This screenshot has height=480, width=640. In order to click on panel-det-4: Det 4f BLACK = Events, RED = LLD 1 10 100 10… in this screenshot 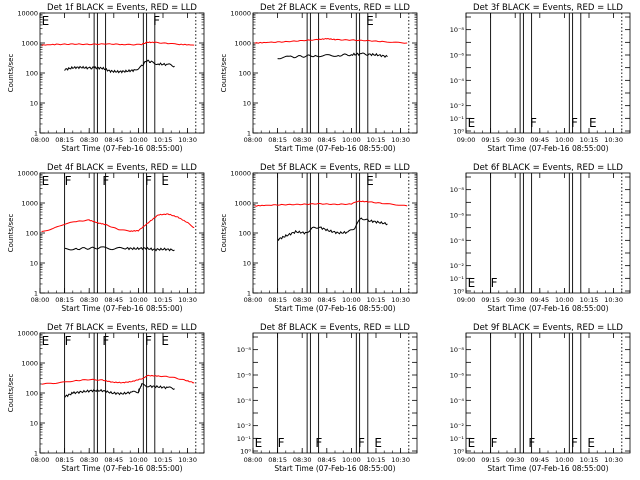, I will do `click(106, 238)`.